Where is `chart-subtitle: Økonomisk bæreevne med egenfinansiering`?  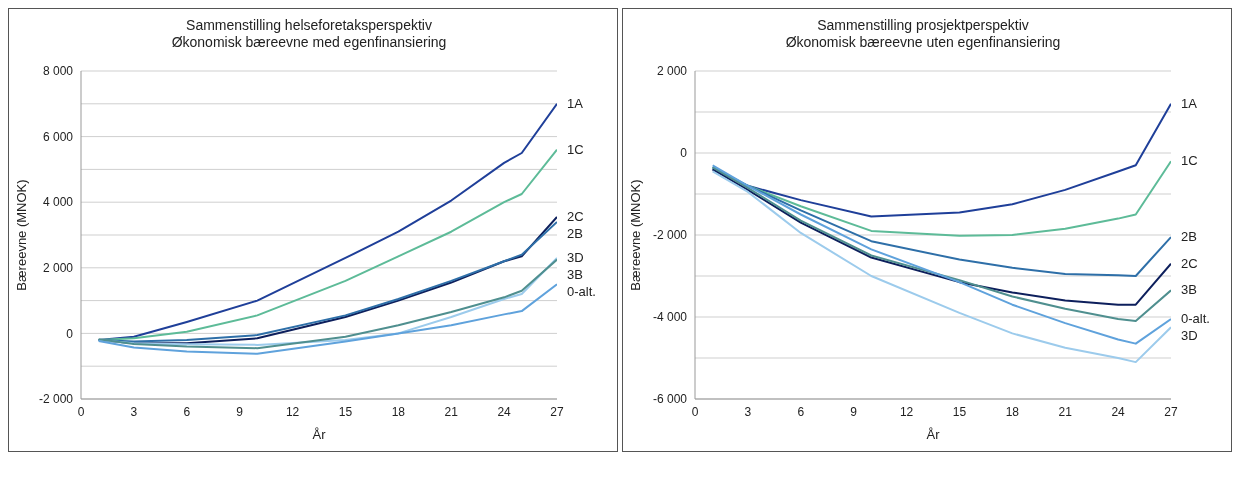
chart-subtitle: Økonomisk bæreevne med egenfinansiering is located at coordinates (309, 42).